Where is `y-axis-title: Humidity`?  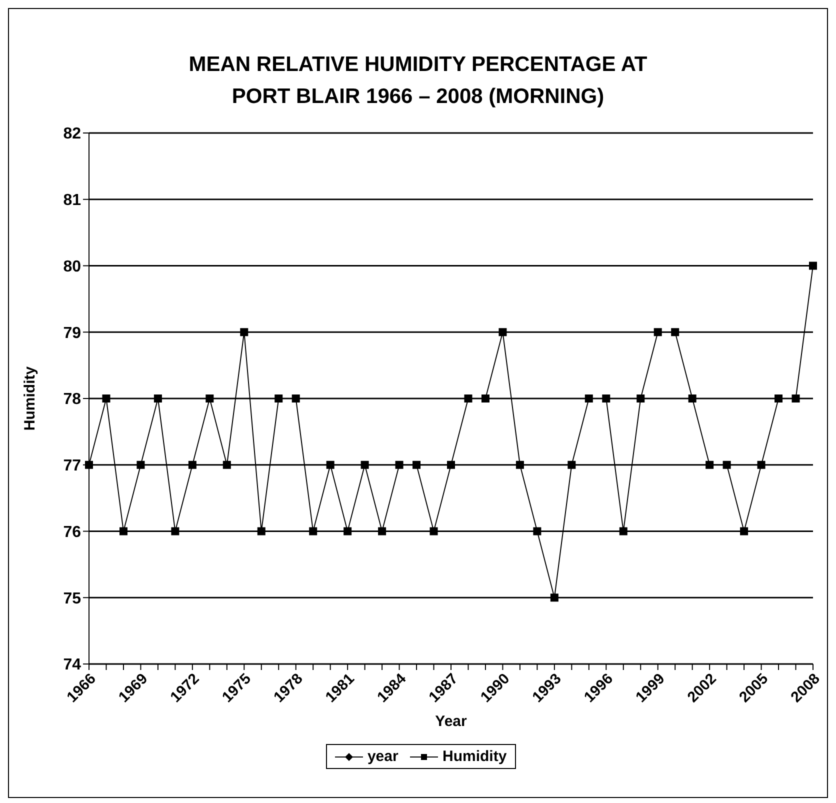
y-axis-title: Humidity is located at coordinates (29, 398).